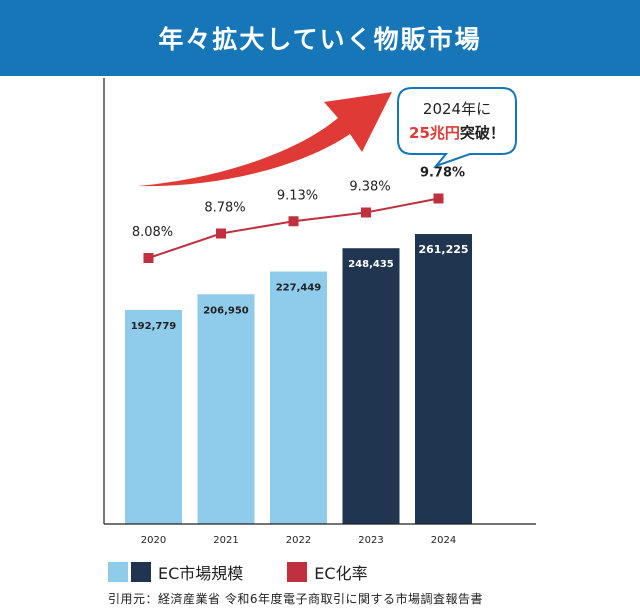 Image resolution: width=640 pixels, height=612 pixels. Describe the element at coordinates (225, 540) in the screenshot. I see `x-tick-label-2021: 2021` at that location.